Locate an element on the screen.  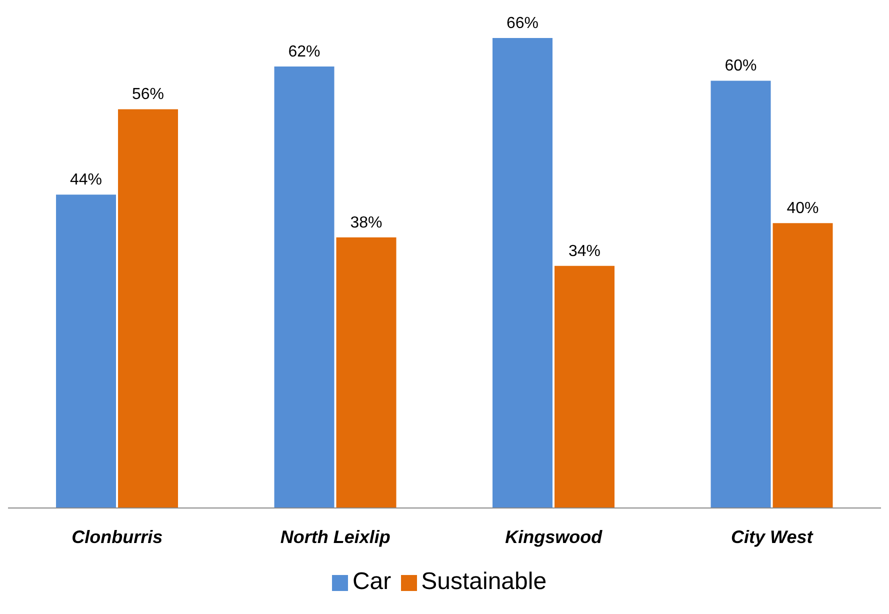
data-label: 60% is located at coordinates (740, 66).